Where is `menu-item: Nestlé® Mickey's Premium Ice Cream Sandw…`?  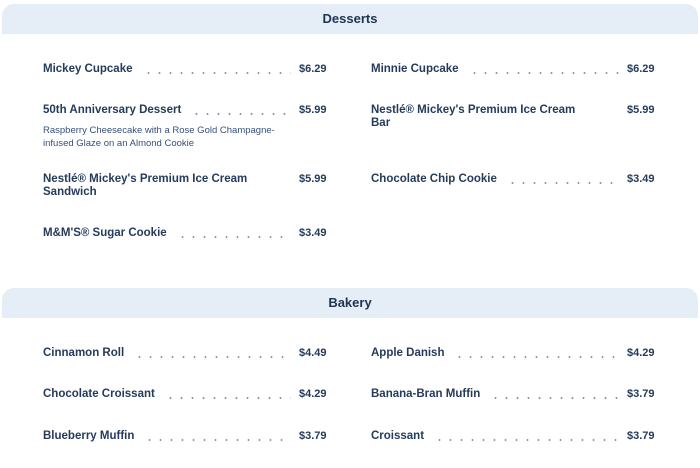
menu-item: Nestlé® Mickey's Premium Ice Cream Sandw… is located at coordinates (185, 186).